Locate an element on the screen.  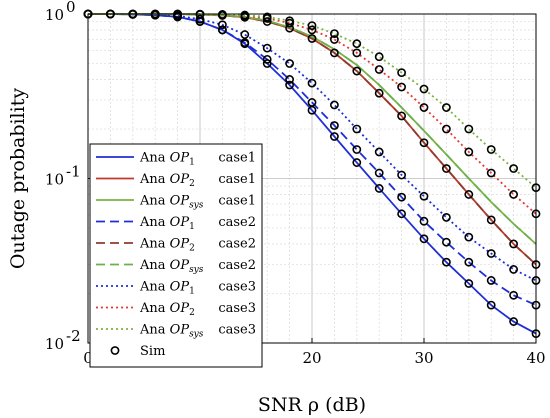
legend-label-4: Ana OP1 is located at coordinates (167, 223).